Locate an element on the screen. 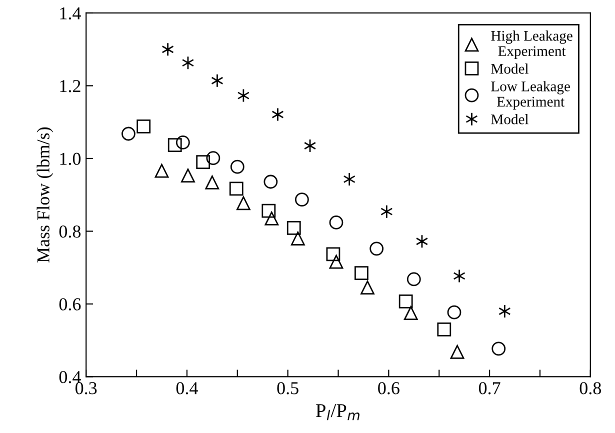 Image resolution: width=615 pixels, height=433 pixels. x-tick-label: 0.7 is located at coordinates (489, 388).